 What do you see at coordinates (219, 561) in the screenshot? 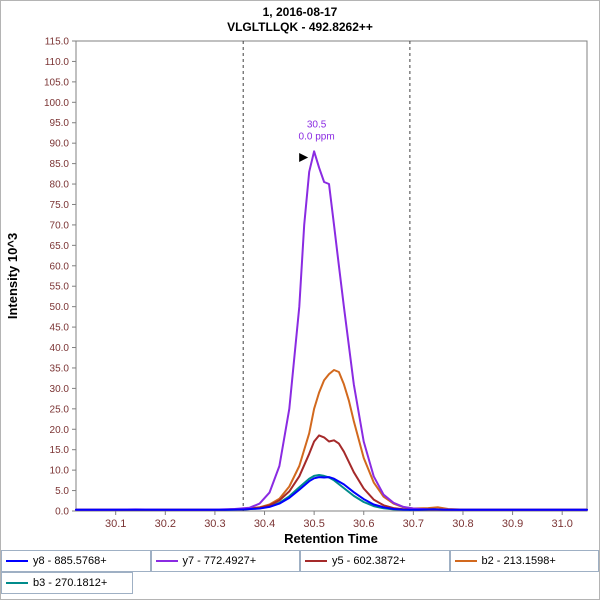
I see `legend-item-label: y7 - 772.4927+` at bounding box center [219, 561].